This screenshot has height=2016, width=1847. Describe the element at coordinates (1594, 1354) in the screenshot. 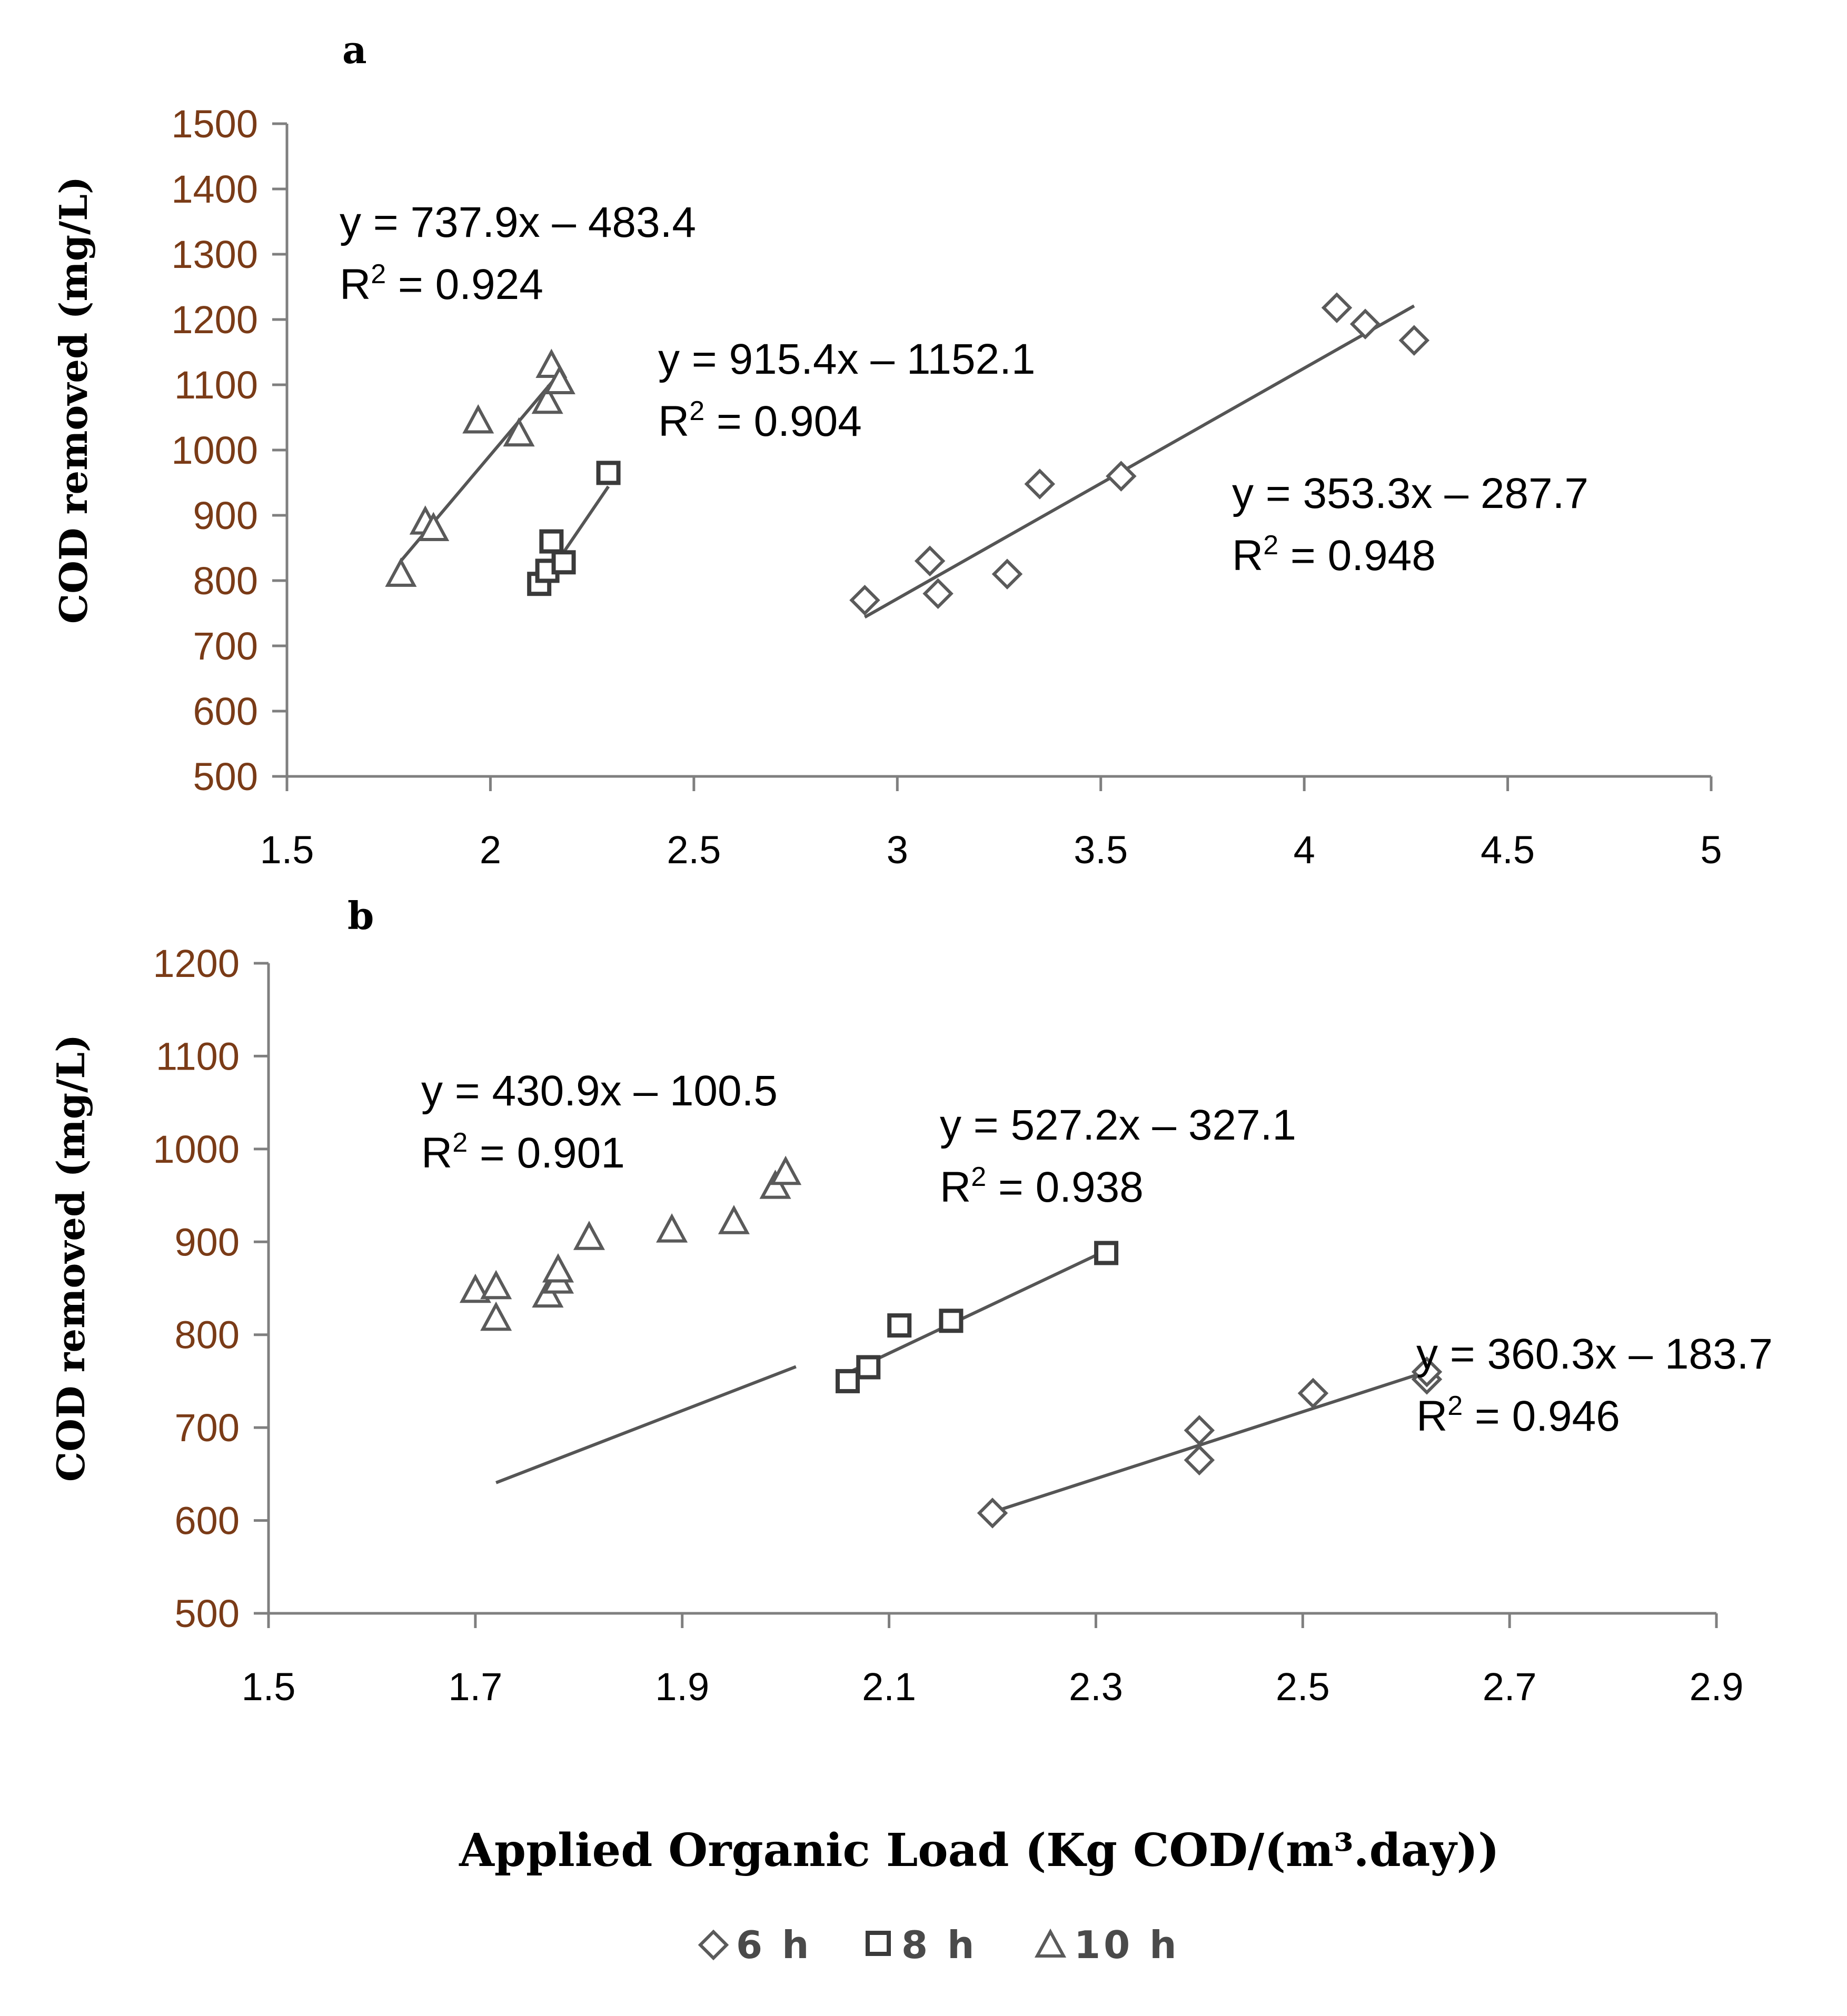

I see `equation-label: y = 360.3x – 183.7` at that location.